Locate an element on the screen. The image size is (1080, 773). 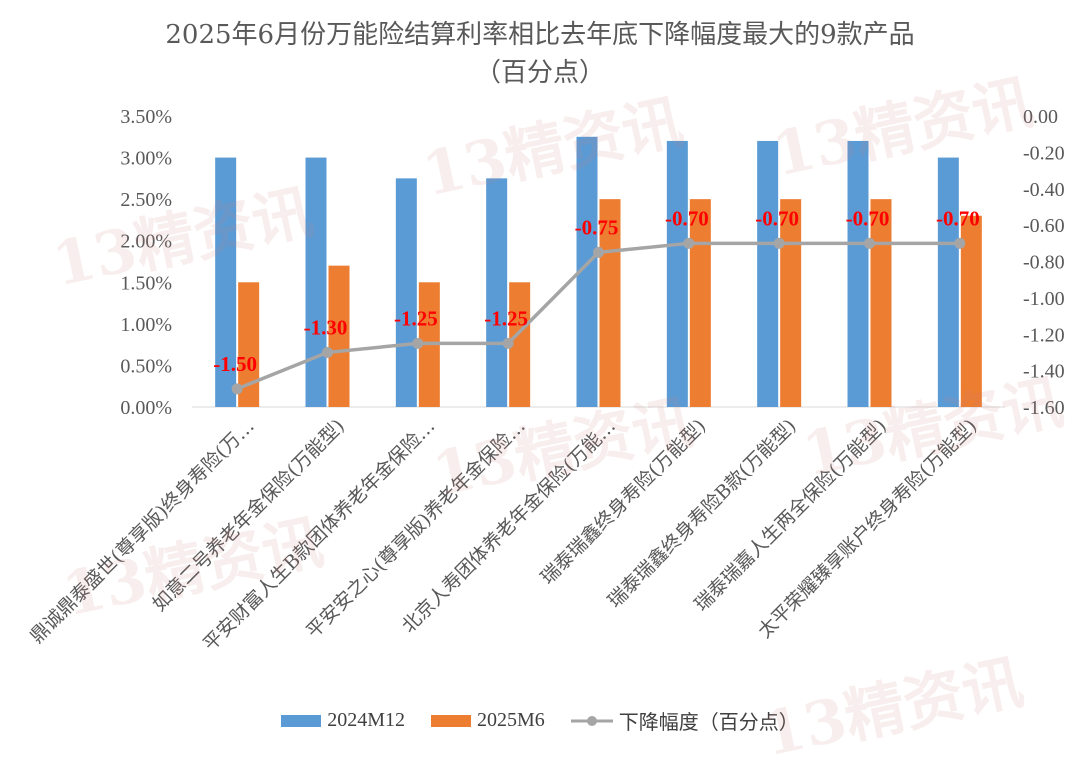
x-category-label: 瑞泰瑞鑫终身寿险(万能型) is located at coordinates (624, 502).